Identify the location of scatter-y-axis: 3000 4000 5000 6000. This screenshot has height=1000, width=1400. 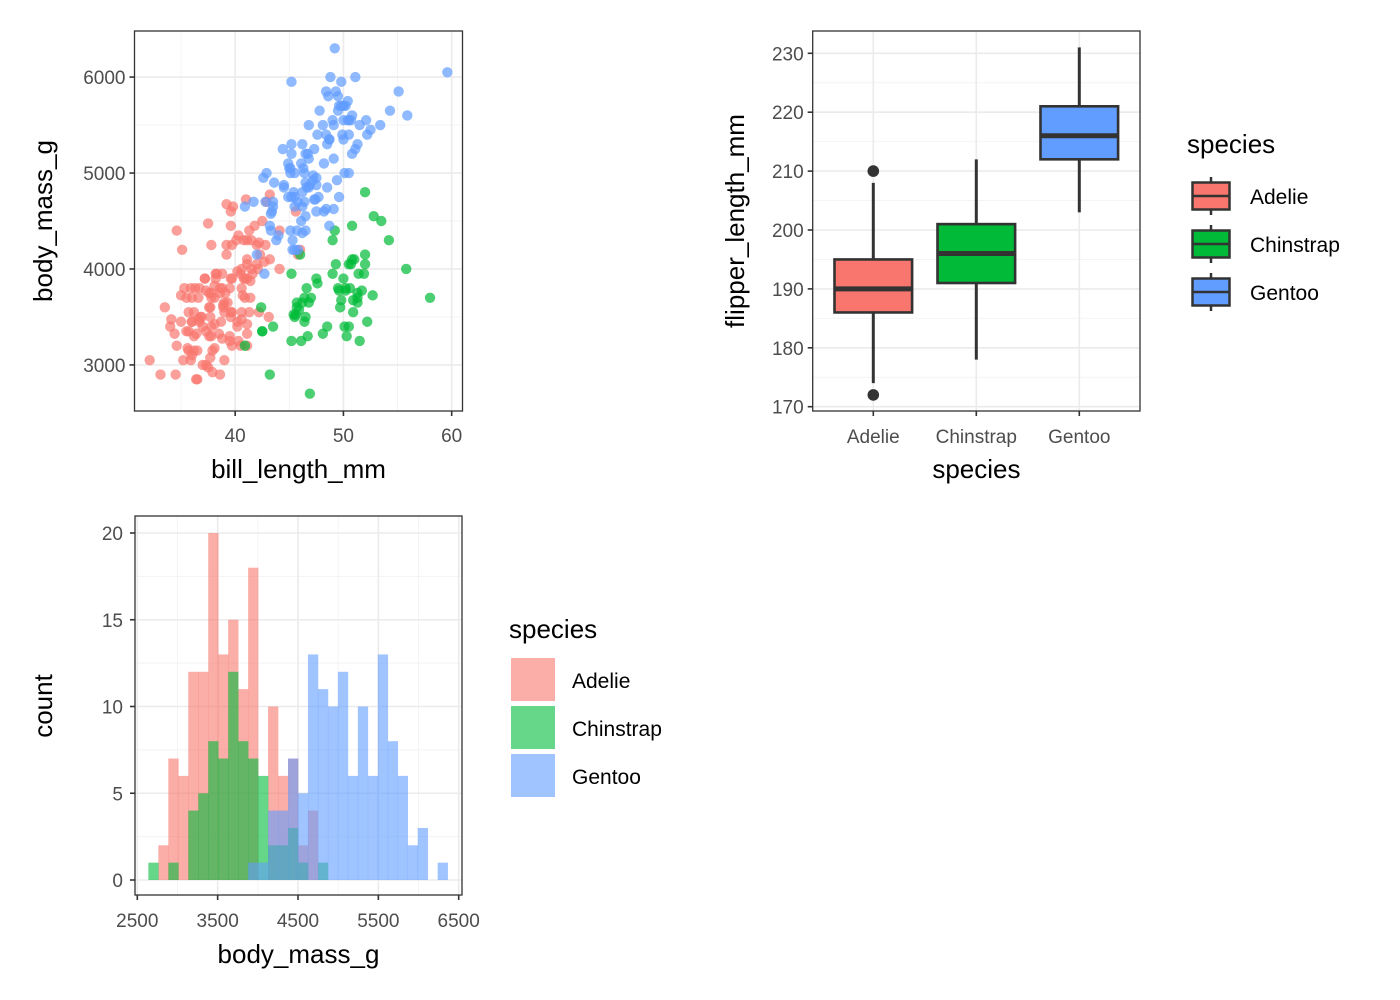
(109, 222).